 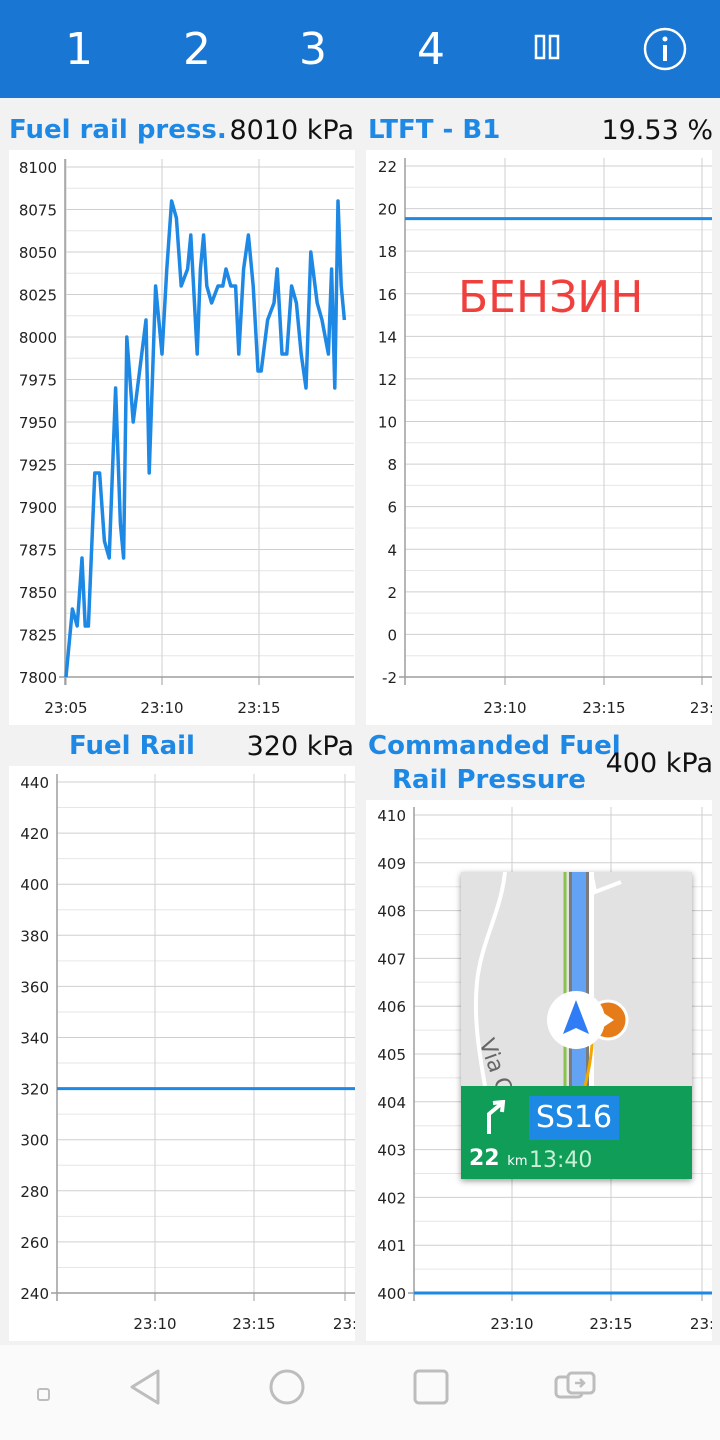 I want to click on navigation-widget: Via C SS16 22 km 13:40, so click(x=576, y=1025).